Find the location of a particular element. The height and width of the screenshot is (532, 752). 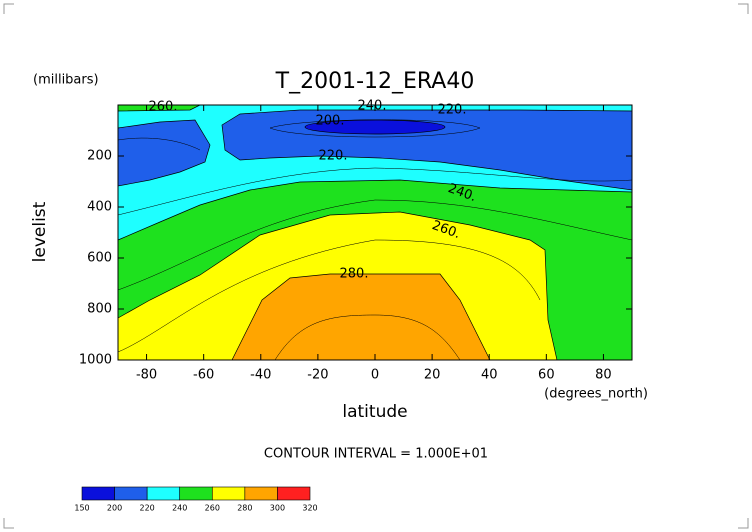

colorbar-label: 300 is located at coordinates (277, 508).